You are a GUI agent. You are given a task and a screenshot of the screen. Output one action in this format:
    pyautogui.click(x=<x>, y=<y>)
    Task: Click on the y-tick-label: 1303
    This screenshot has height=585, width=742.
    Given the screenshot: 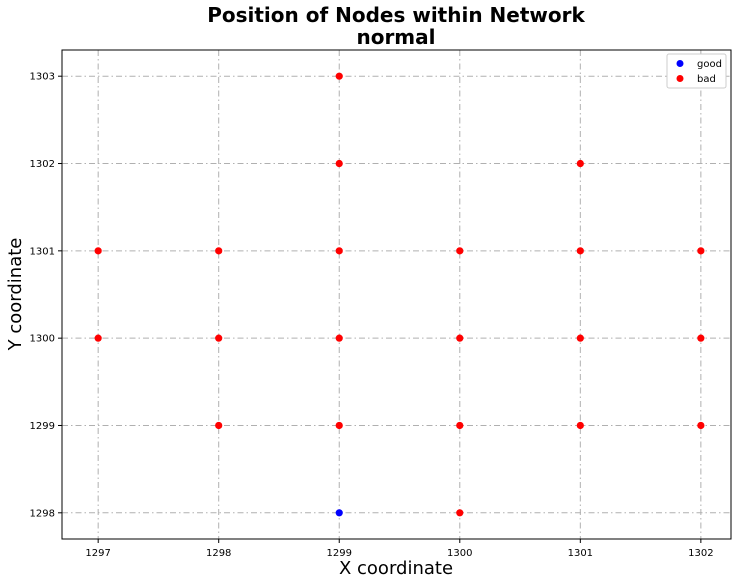 What is the action you would take?
    pyautogui.click(x=42, y=77)
    